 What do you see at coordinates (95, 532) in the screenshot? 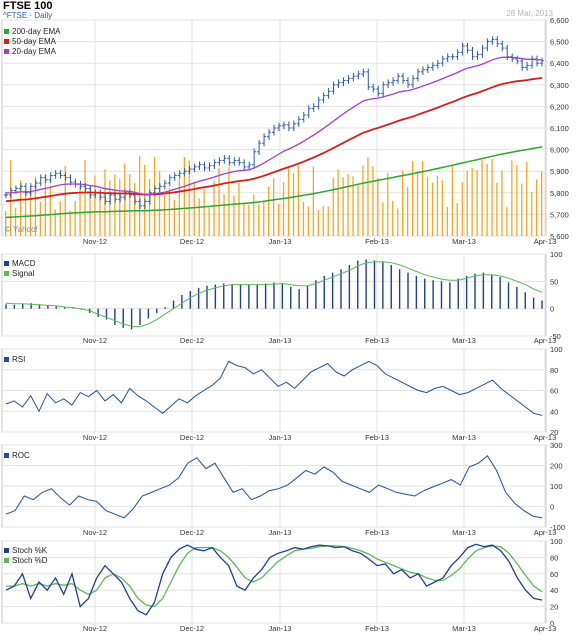
I see `xtick-roc: Nov-12` at bounding box center [95, 532].